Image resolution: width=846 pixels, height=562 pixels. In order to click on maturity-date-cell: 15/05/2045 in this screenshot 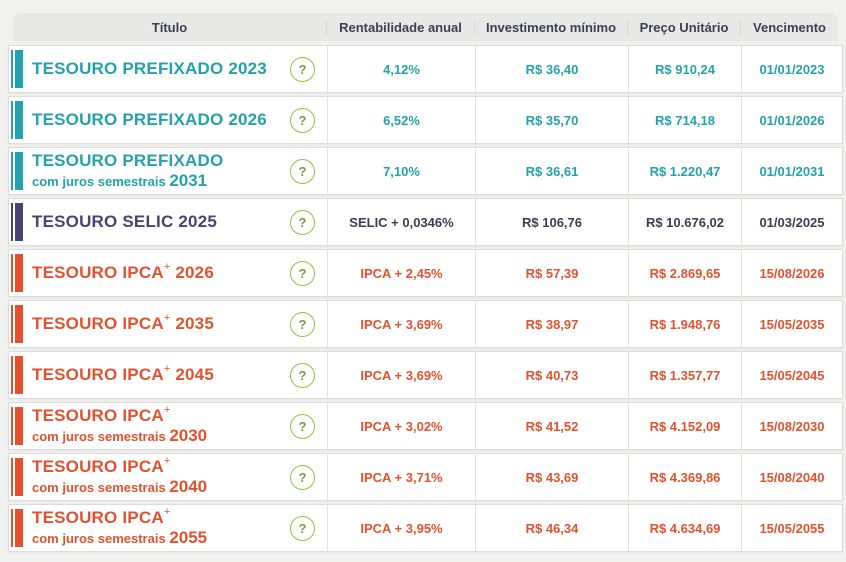, I will do `click(791, 375)`.